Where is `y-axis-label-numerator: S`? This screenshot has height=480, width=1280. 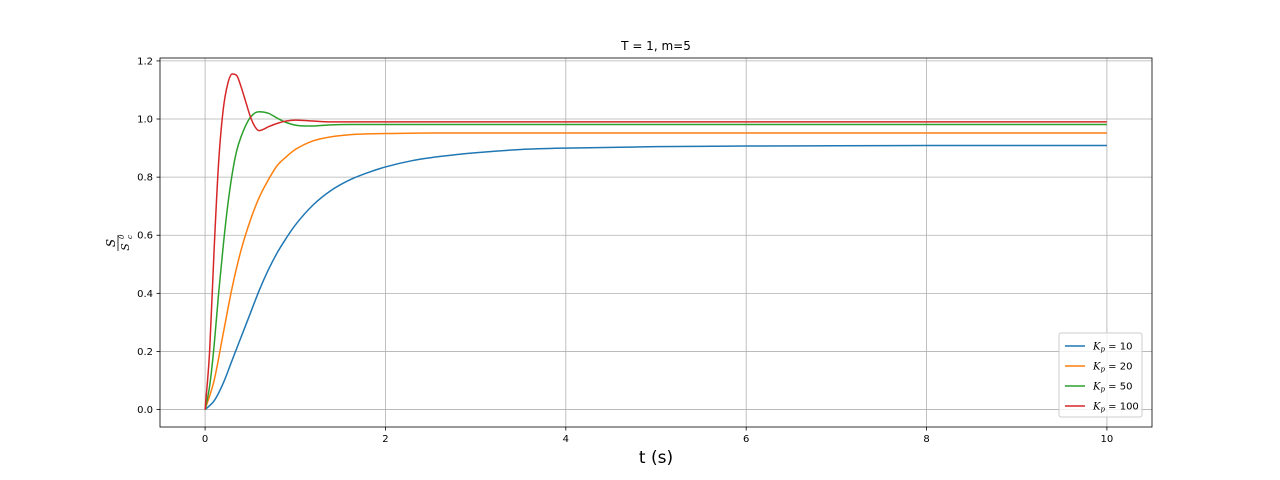
y-axis-label-numerator: S is located at coordinates (111, 243).